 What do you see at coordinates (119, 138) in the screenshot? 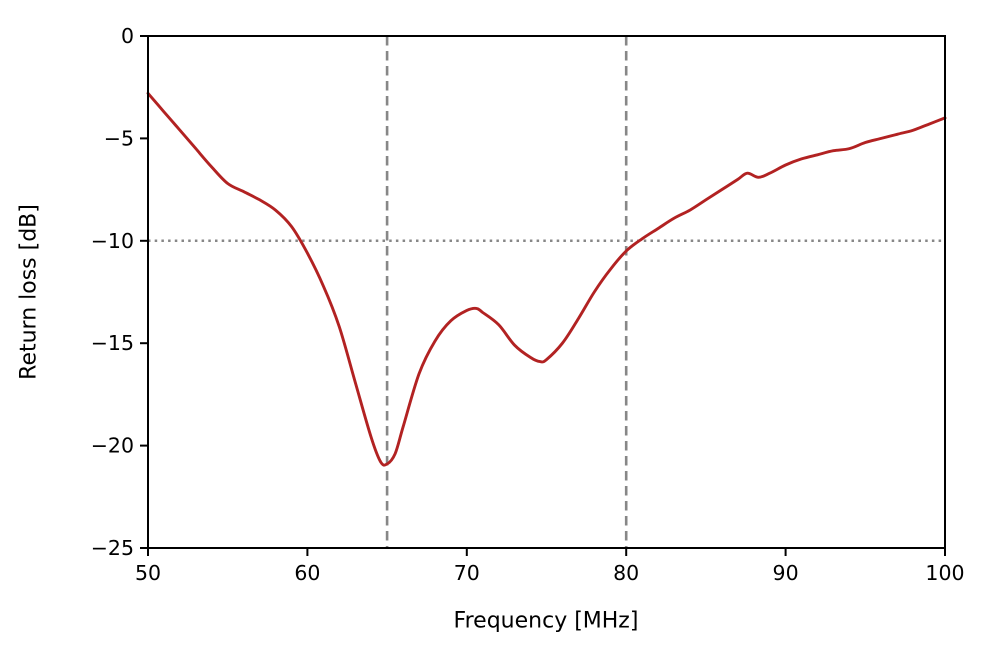
I see `y-tick-label: −5` at bounding box center [119, 138].